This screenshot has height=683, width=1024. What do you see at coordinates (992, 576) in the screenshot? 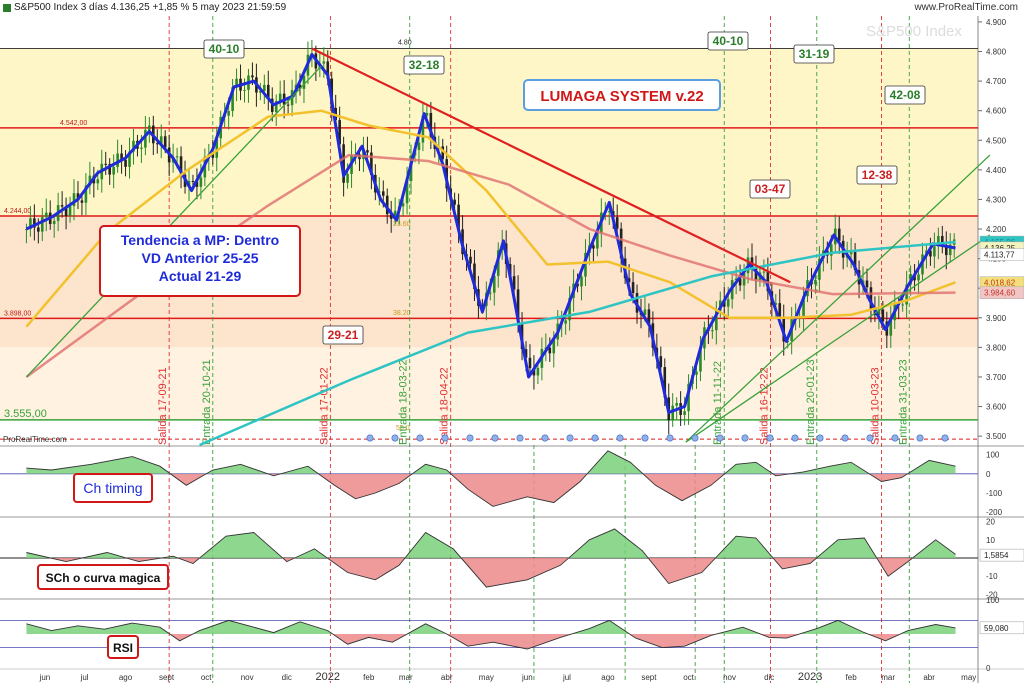
I see `panel-tick-label: -10` at bounding box center [992, 576].